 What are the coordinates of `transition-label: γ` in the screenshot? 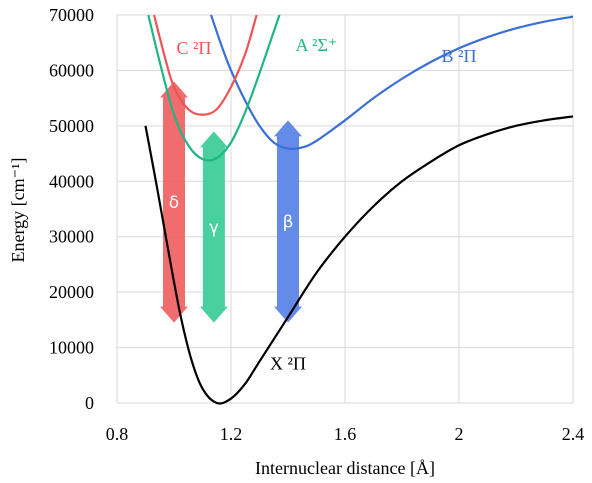 It's located at (214, 228).